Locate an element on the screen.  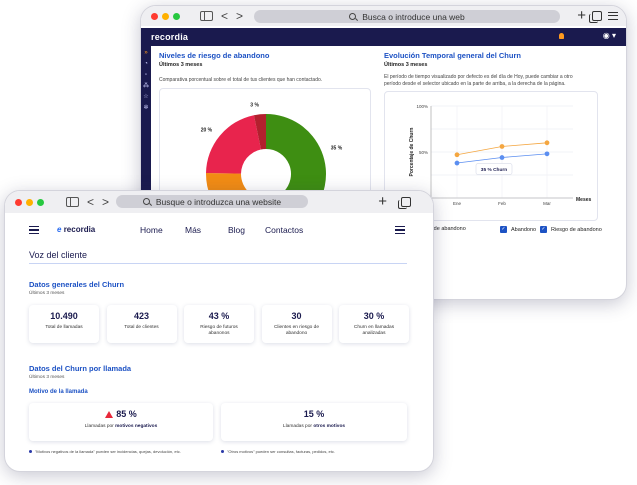
app-sidebar: » ◔ ▫ ⁂ ☆ ✲ is located at coordinates (146, 172).